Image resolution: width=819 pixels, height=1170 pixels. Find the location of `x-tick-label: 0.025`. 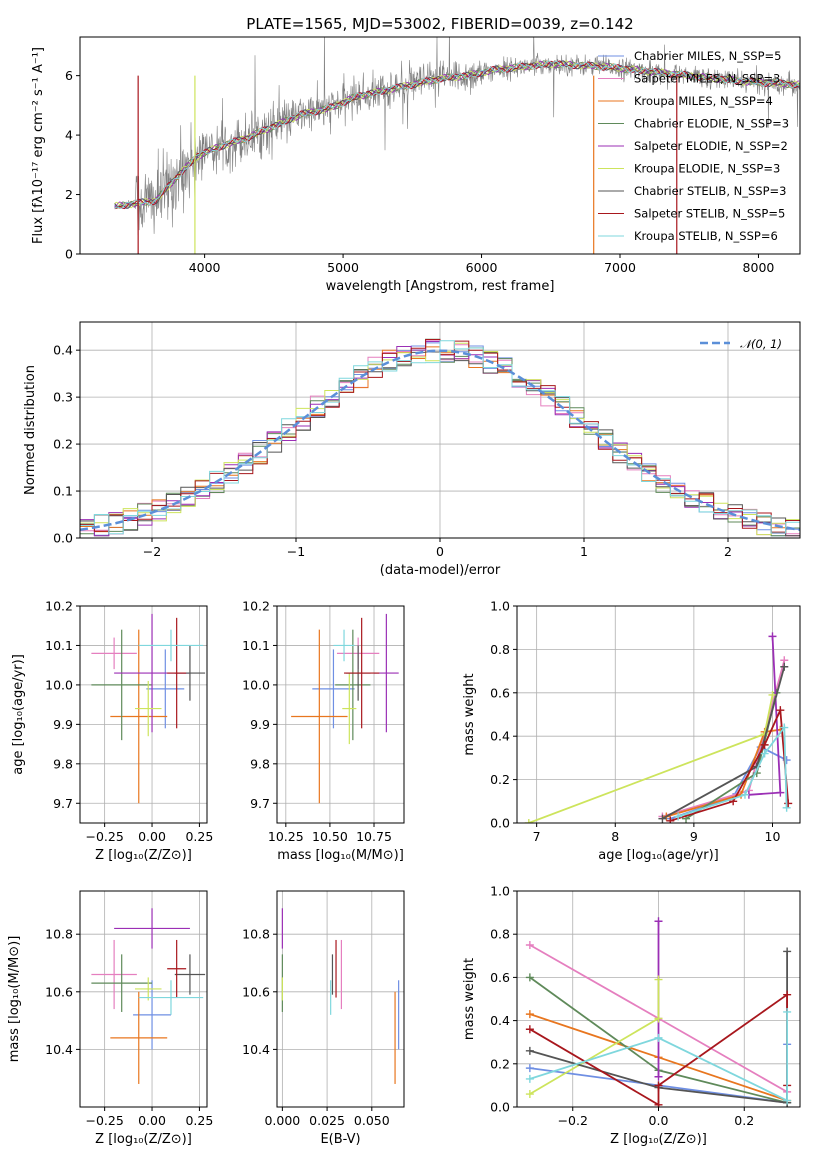

x-tick-label: 0.025 is located at coordinates (327, 1120).